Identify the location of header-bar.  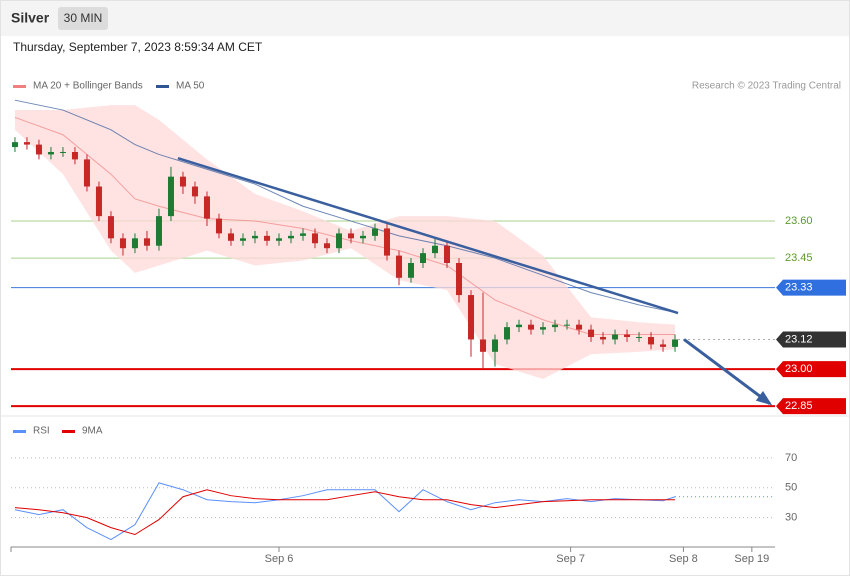
(425, 18).